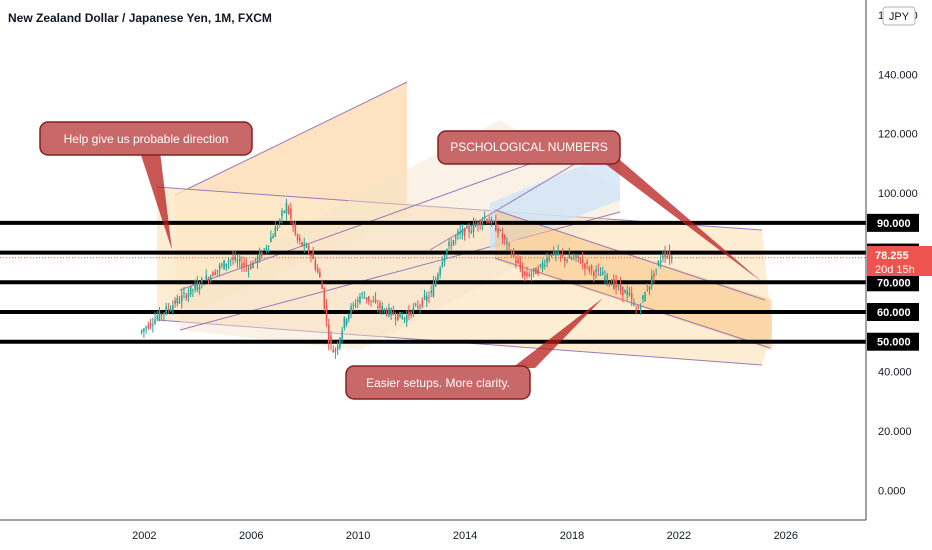 The image size is (932, 550). Describe the element at coordinates (899, 16) in the screenshot. I see `currency-badge: JPY` at that location.